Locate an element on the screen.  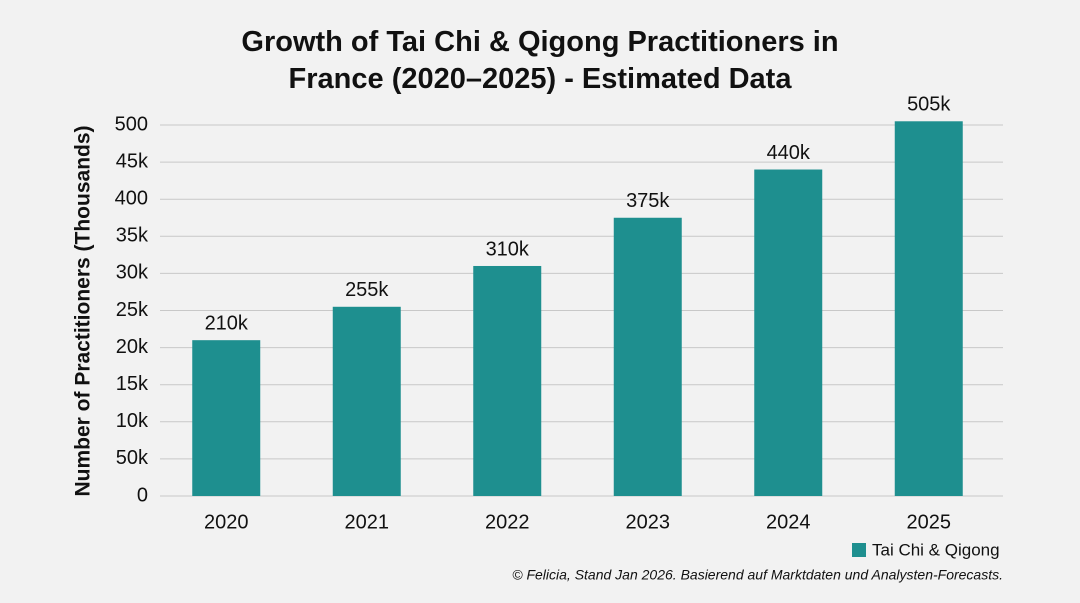
y-tick-label: 45k is located at coordinates (132, 161).